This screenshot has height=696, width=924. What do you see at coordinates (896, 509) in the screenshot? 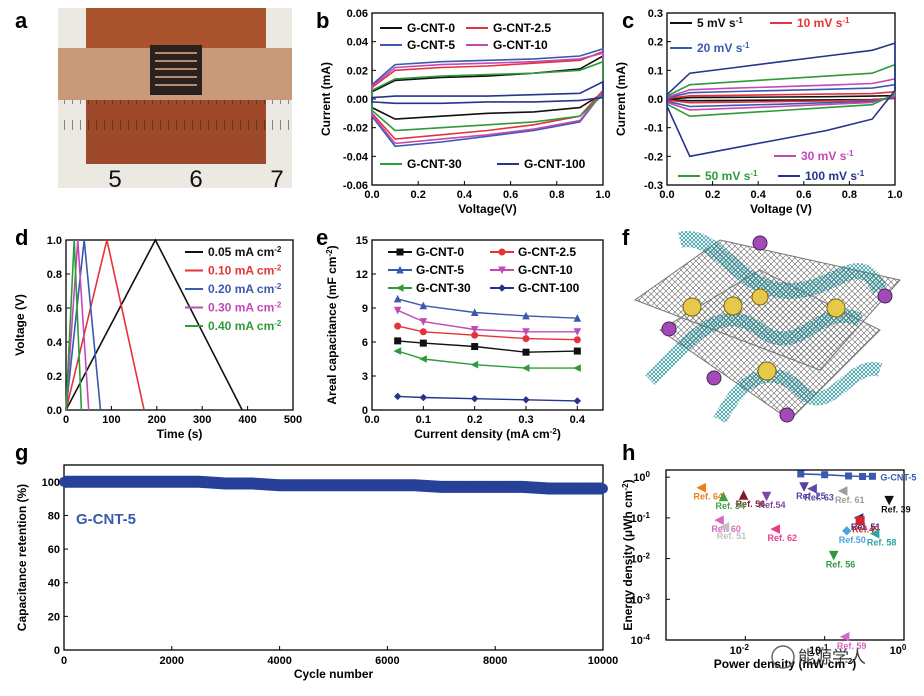
I see `ref-label: Ref. 39` at bounding box center [896, 509].